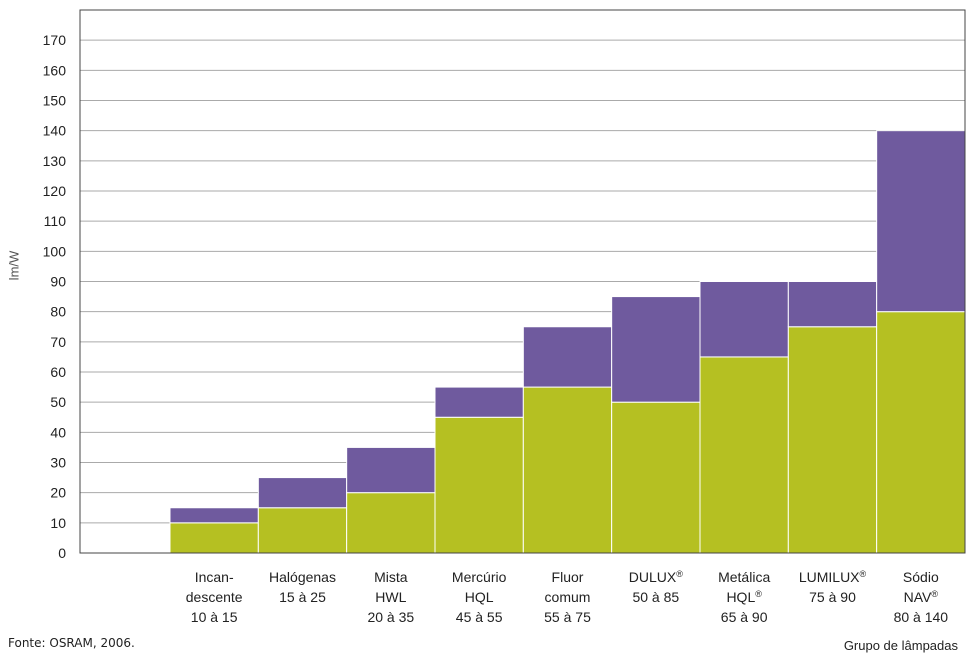 The width and height of the screenshot is (966, 656). I want to click on y-tick-label: 30, so click(58, 463).